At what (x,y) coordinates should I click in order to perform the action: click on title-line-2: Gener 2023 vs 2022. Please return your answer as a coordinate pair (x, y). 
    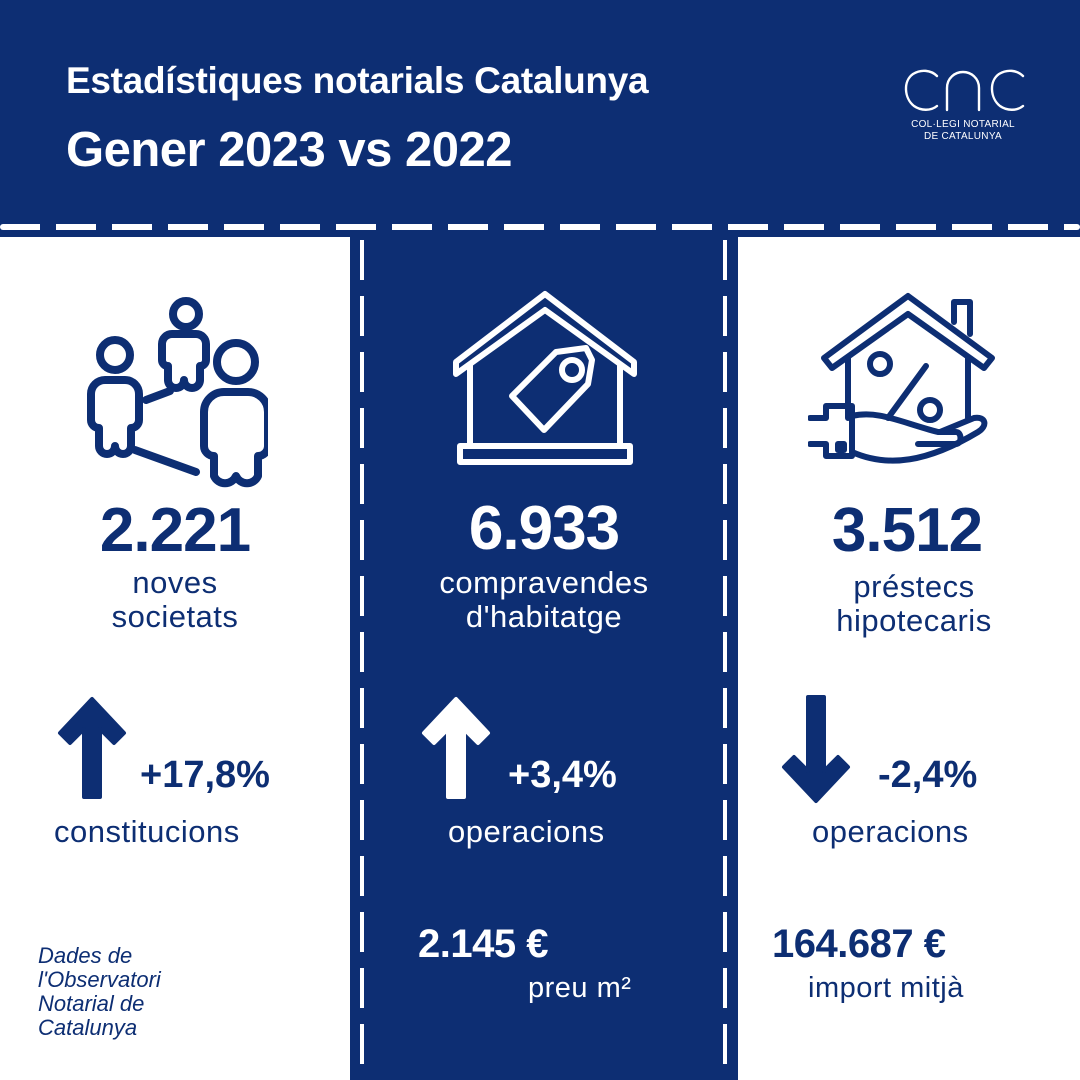
    Looking at the image, I should click on (289, 150).